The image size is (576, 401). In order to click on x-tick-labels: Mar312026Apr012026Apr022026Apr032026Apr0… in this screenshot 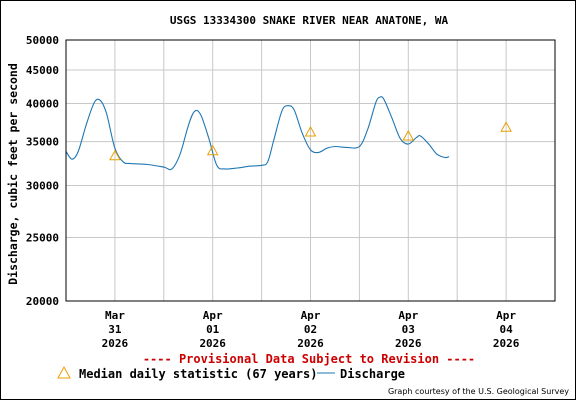, I will do `click(311, 329)`.